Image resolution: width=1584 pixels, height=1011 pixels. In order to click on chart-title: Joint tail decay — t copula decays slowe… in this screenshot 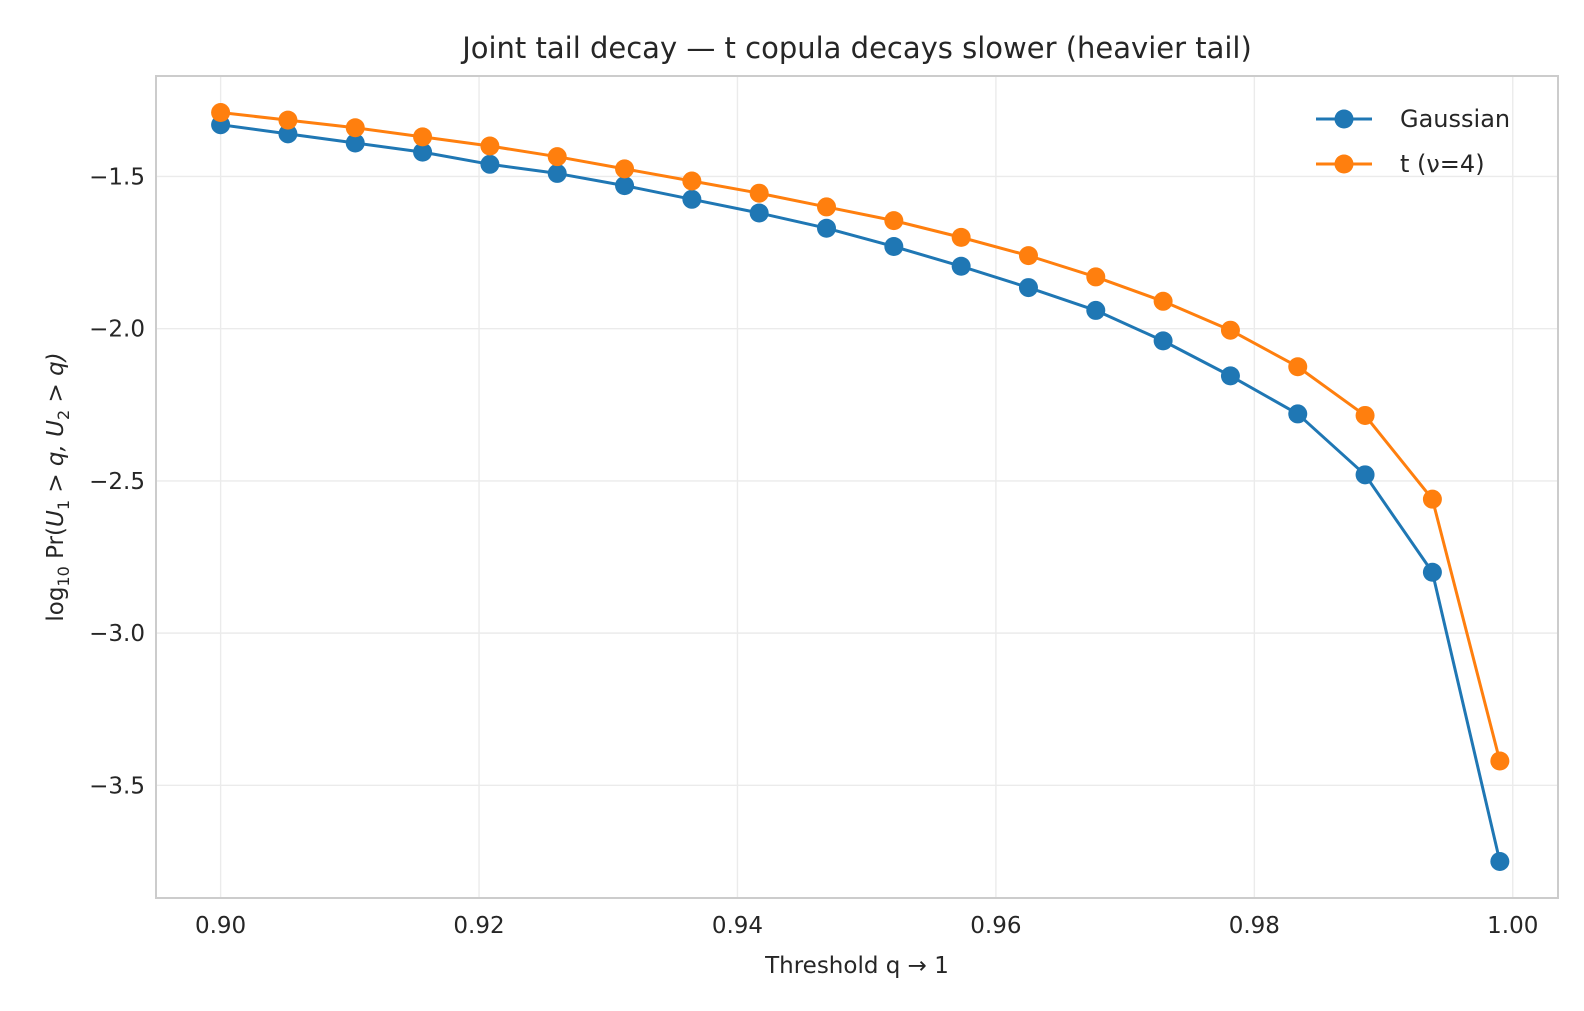, I will do `click(856, 48)`.